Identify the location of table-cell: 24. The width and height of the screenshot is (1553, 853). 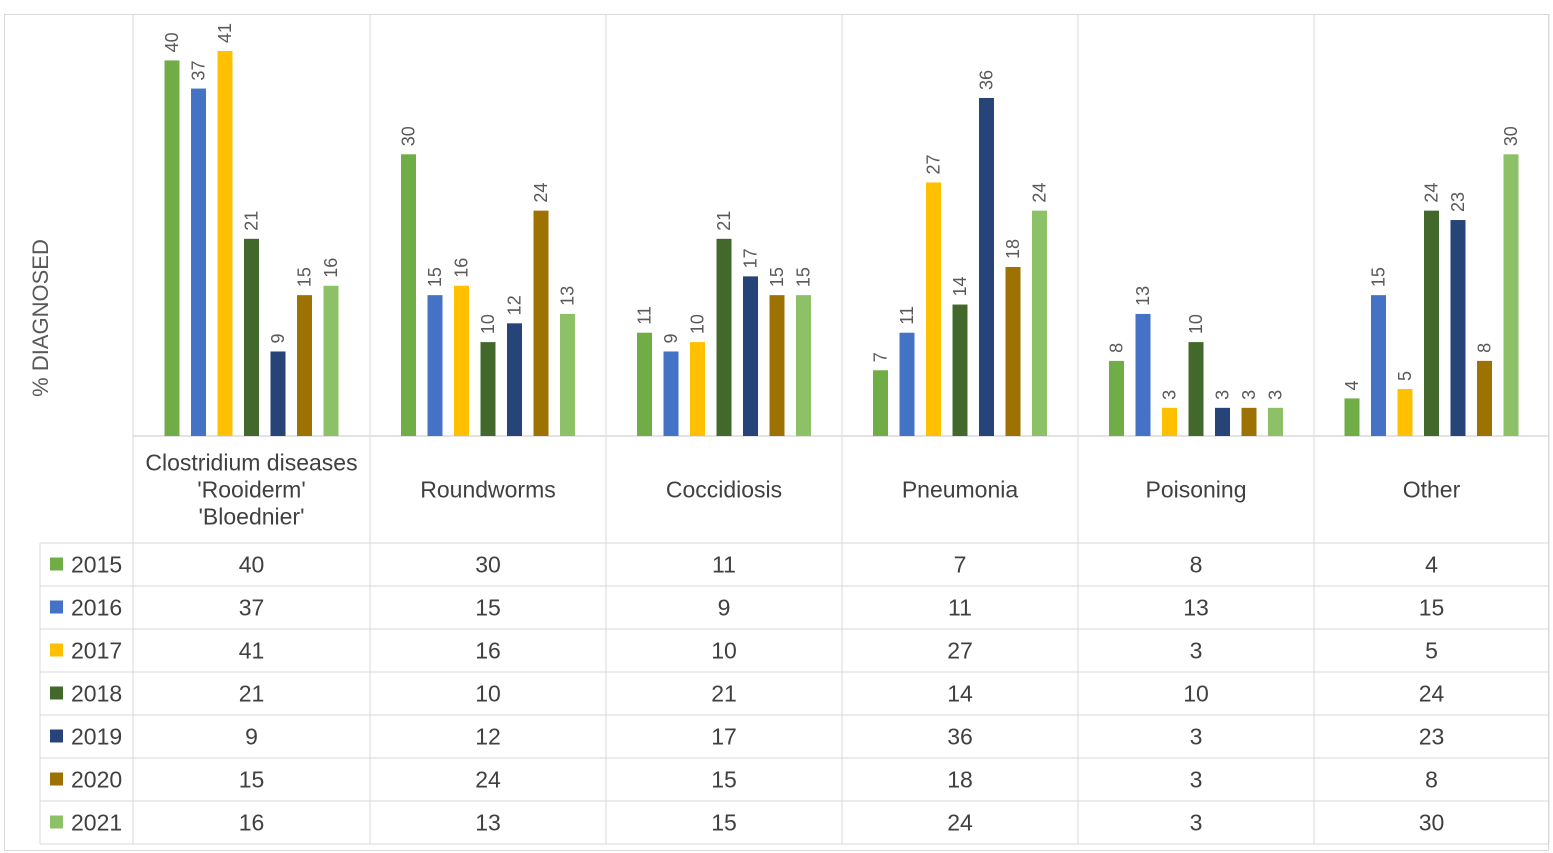
(1432, 694).